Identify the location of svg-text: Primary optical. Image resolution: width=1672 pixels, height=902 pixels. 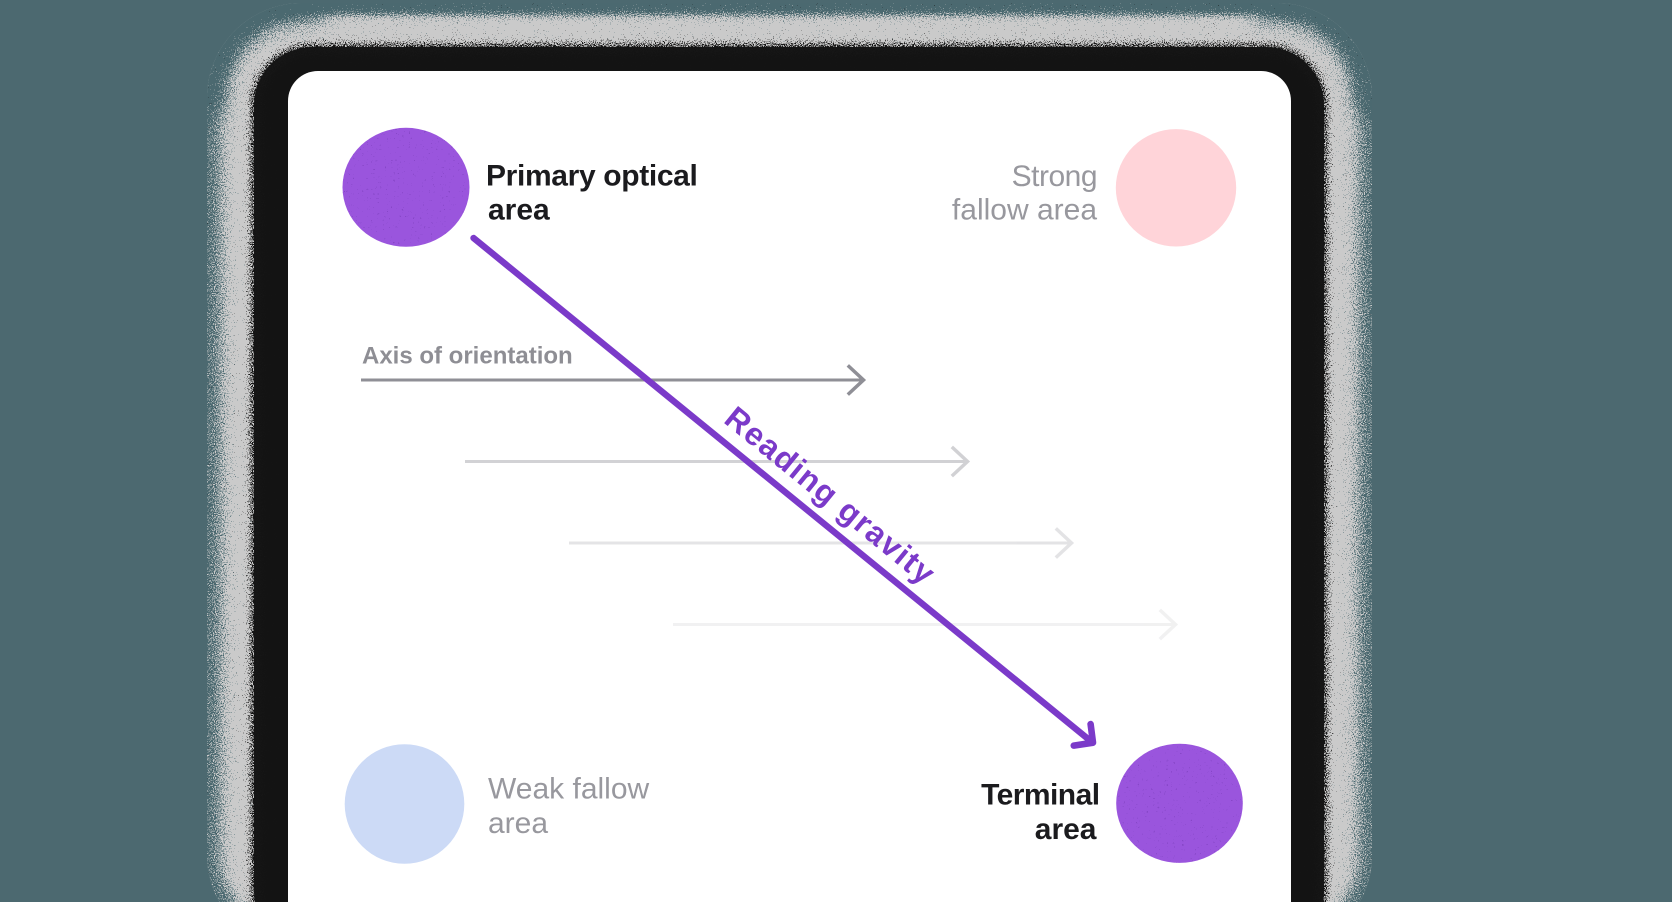
(592, 175).